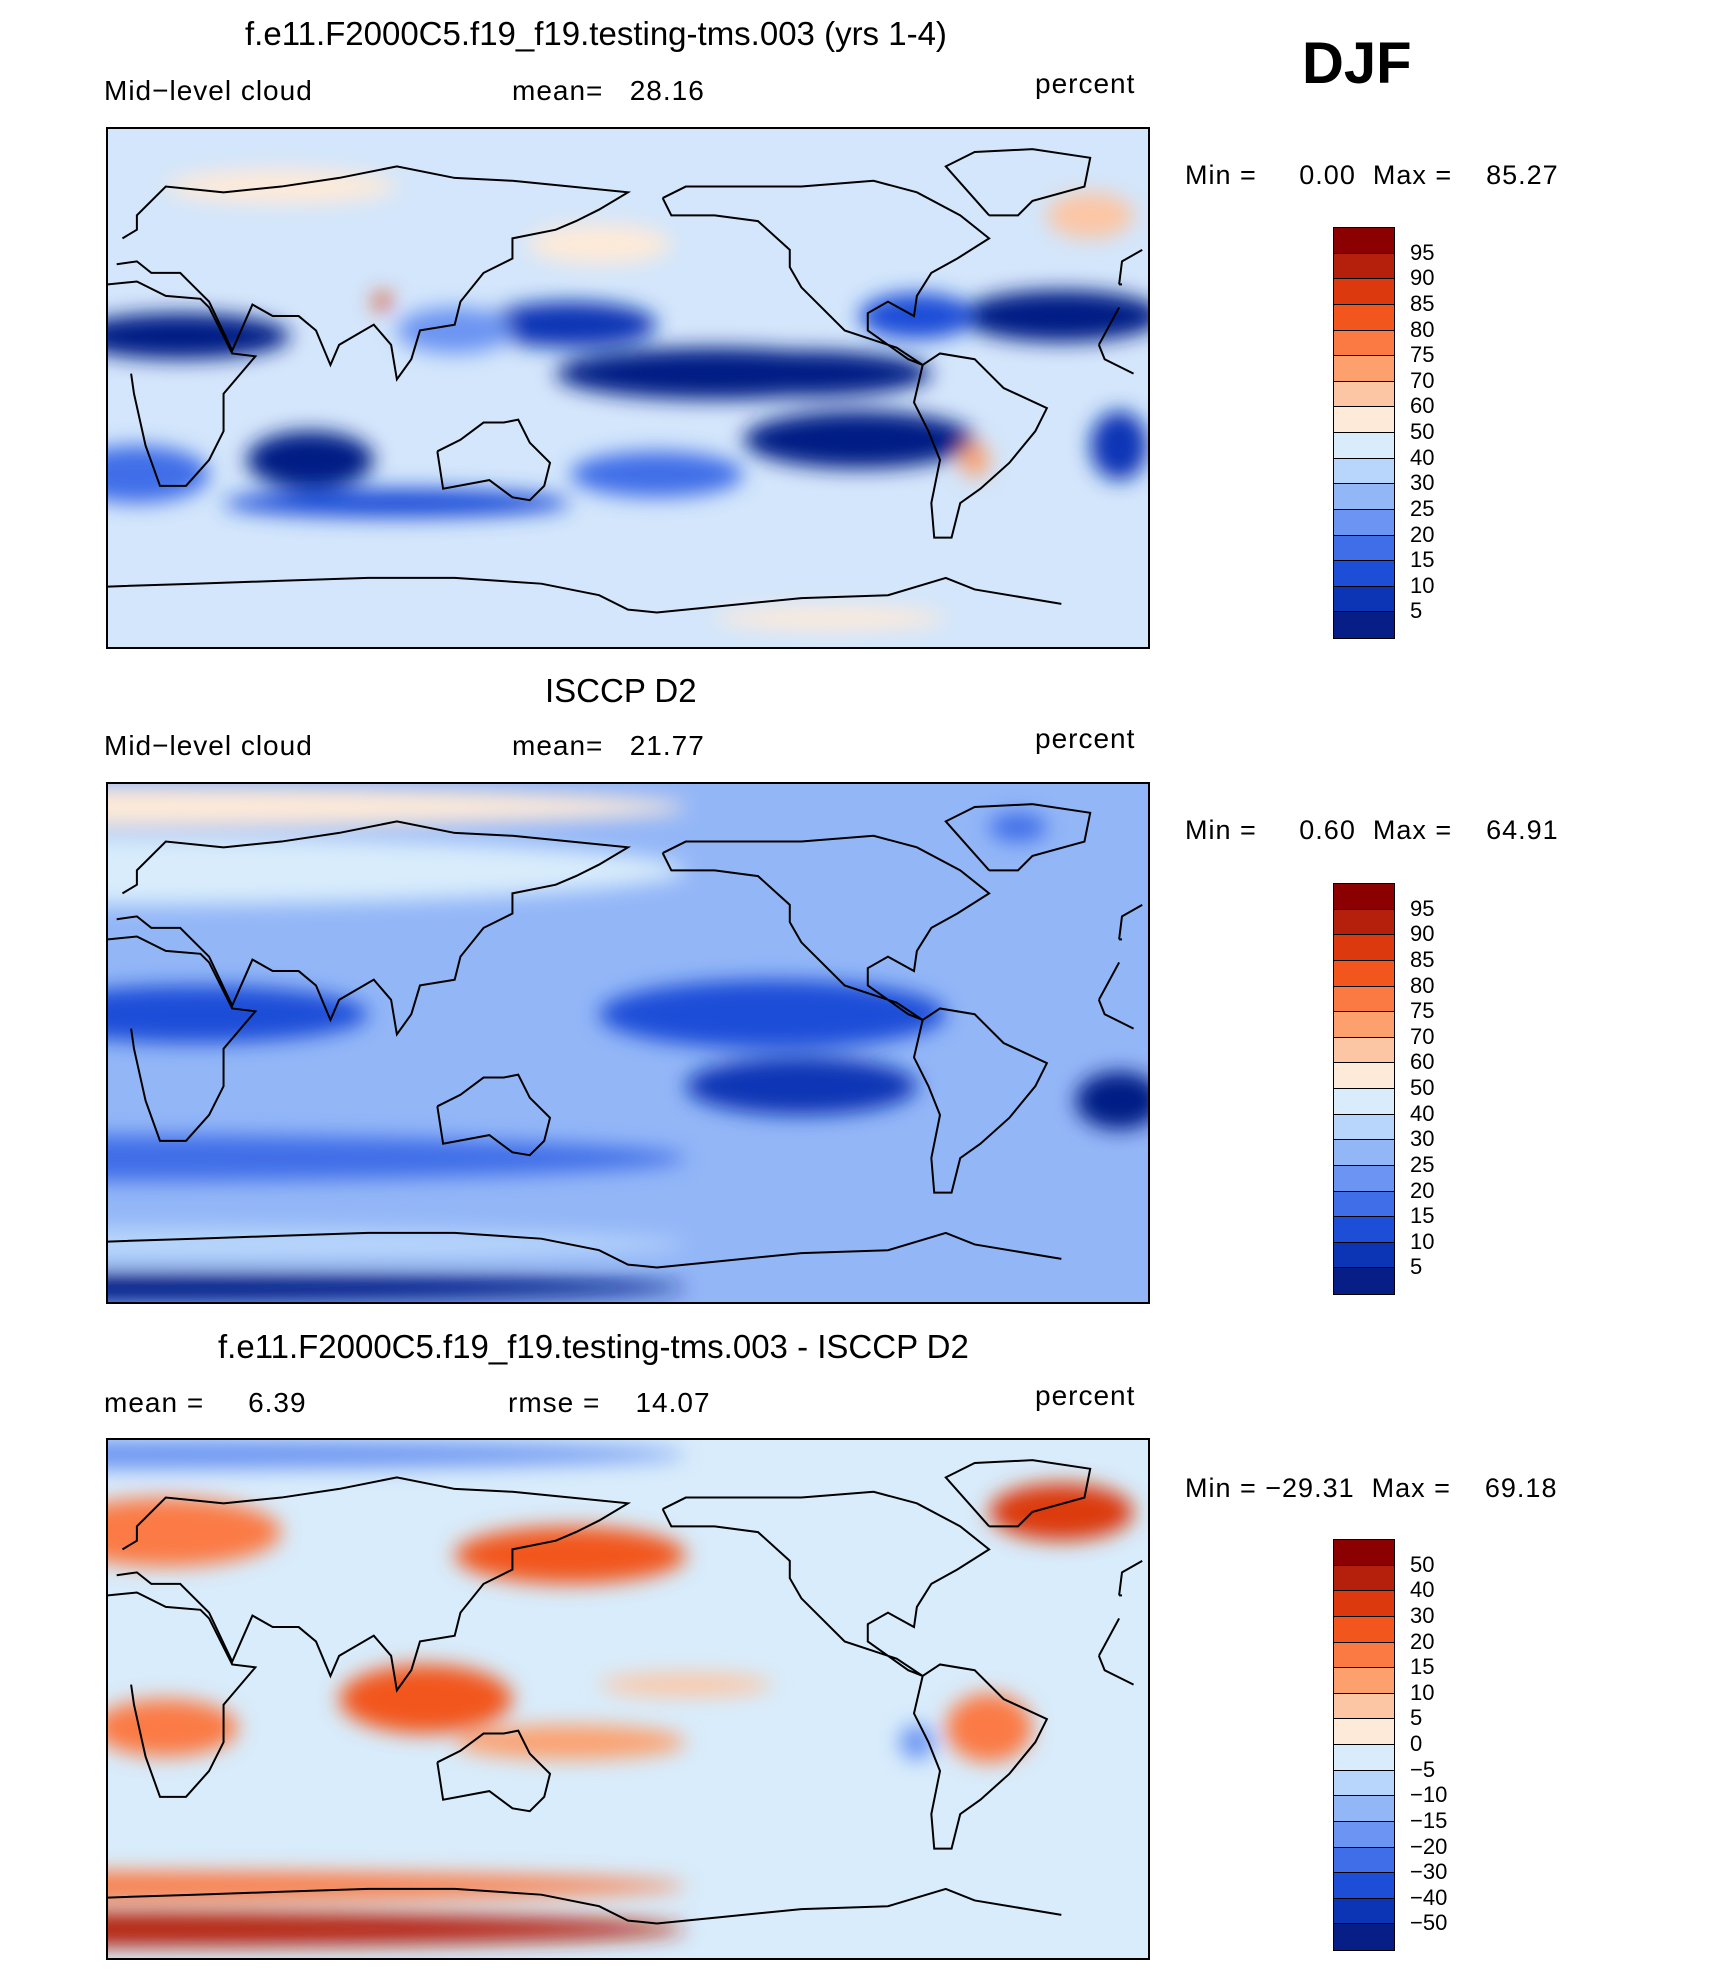 The width and height of the screenshot is (1710, 1975). What do you see at coordinates (1429, 1795) in the screenshot?
I see `colorbar-tick-label: −10` at bounding box center [1429, 1795].